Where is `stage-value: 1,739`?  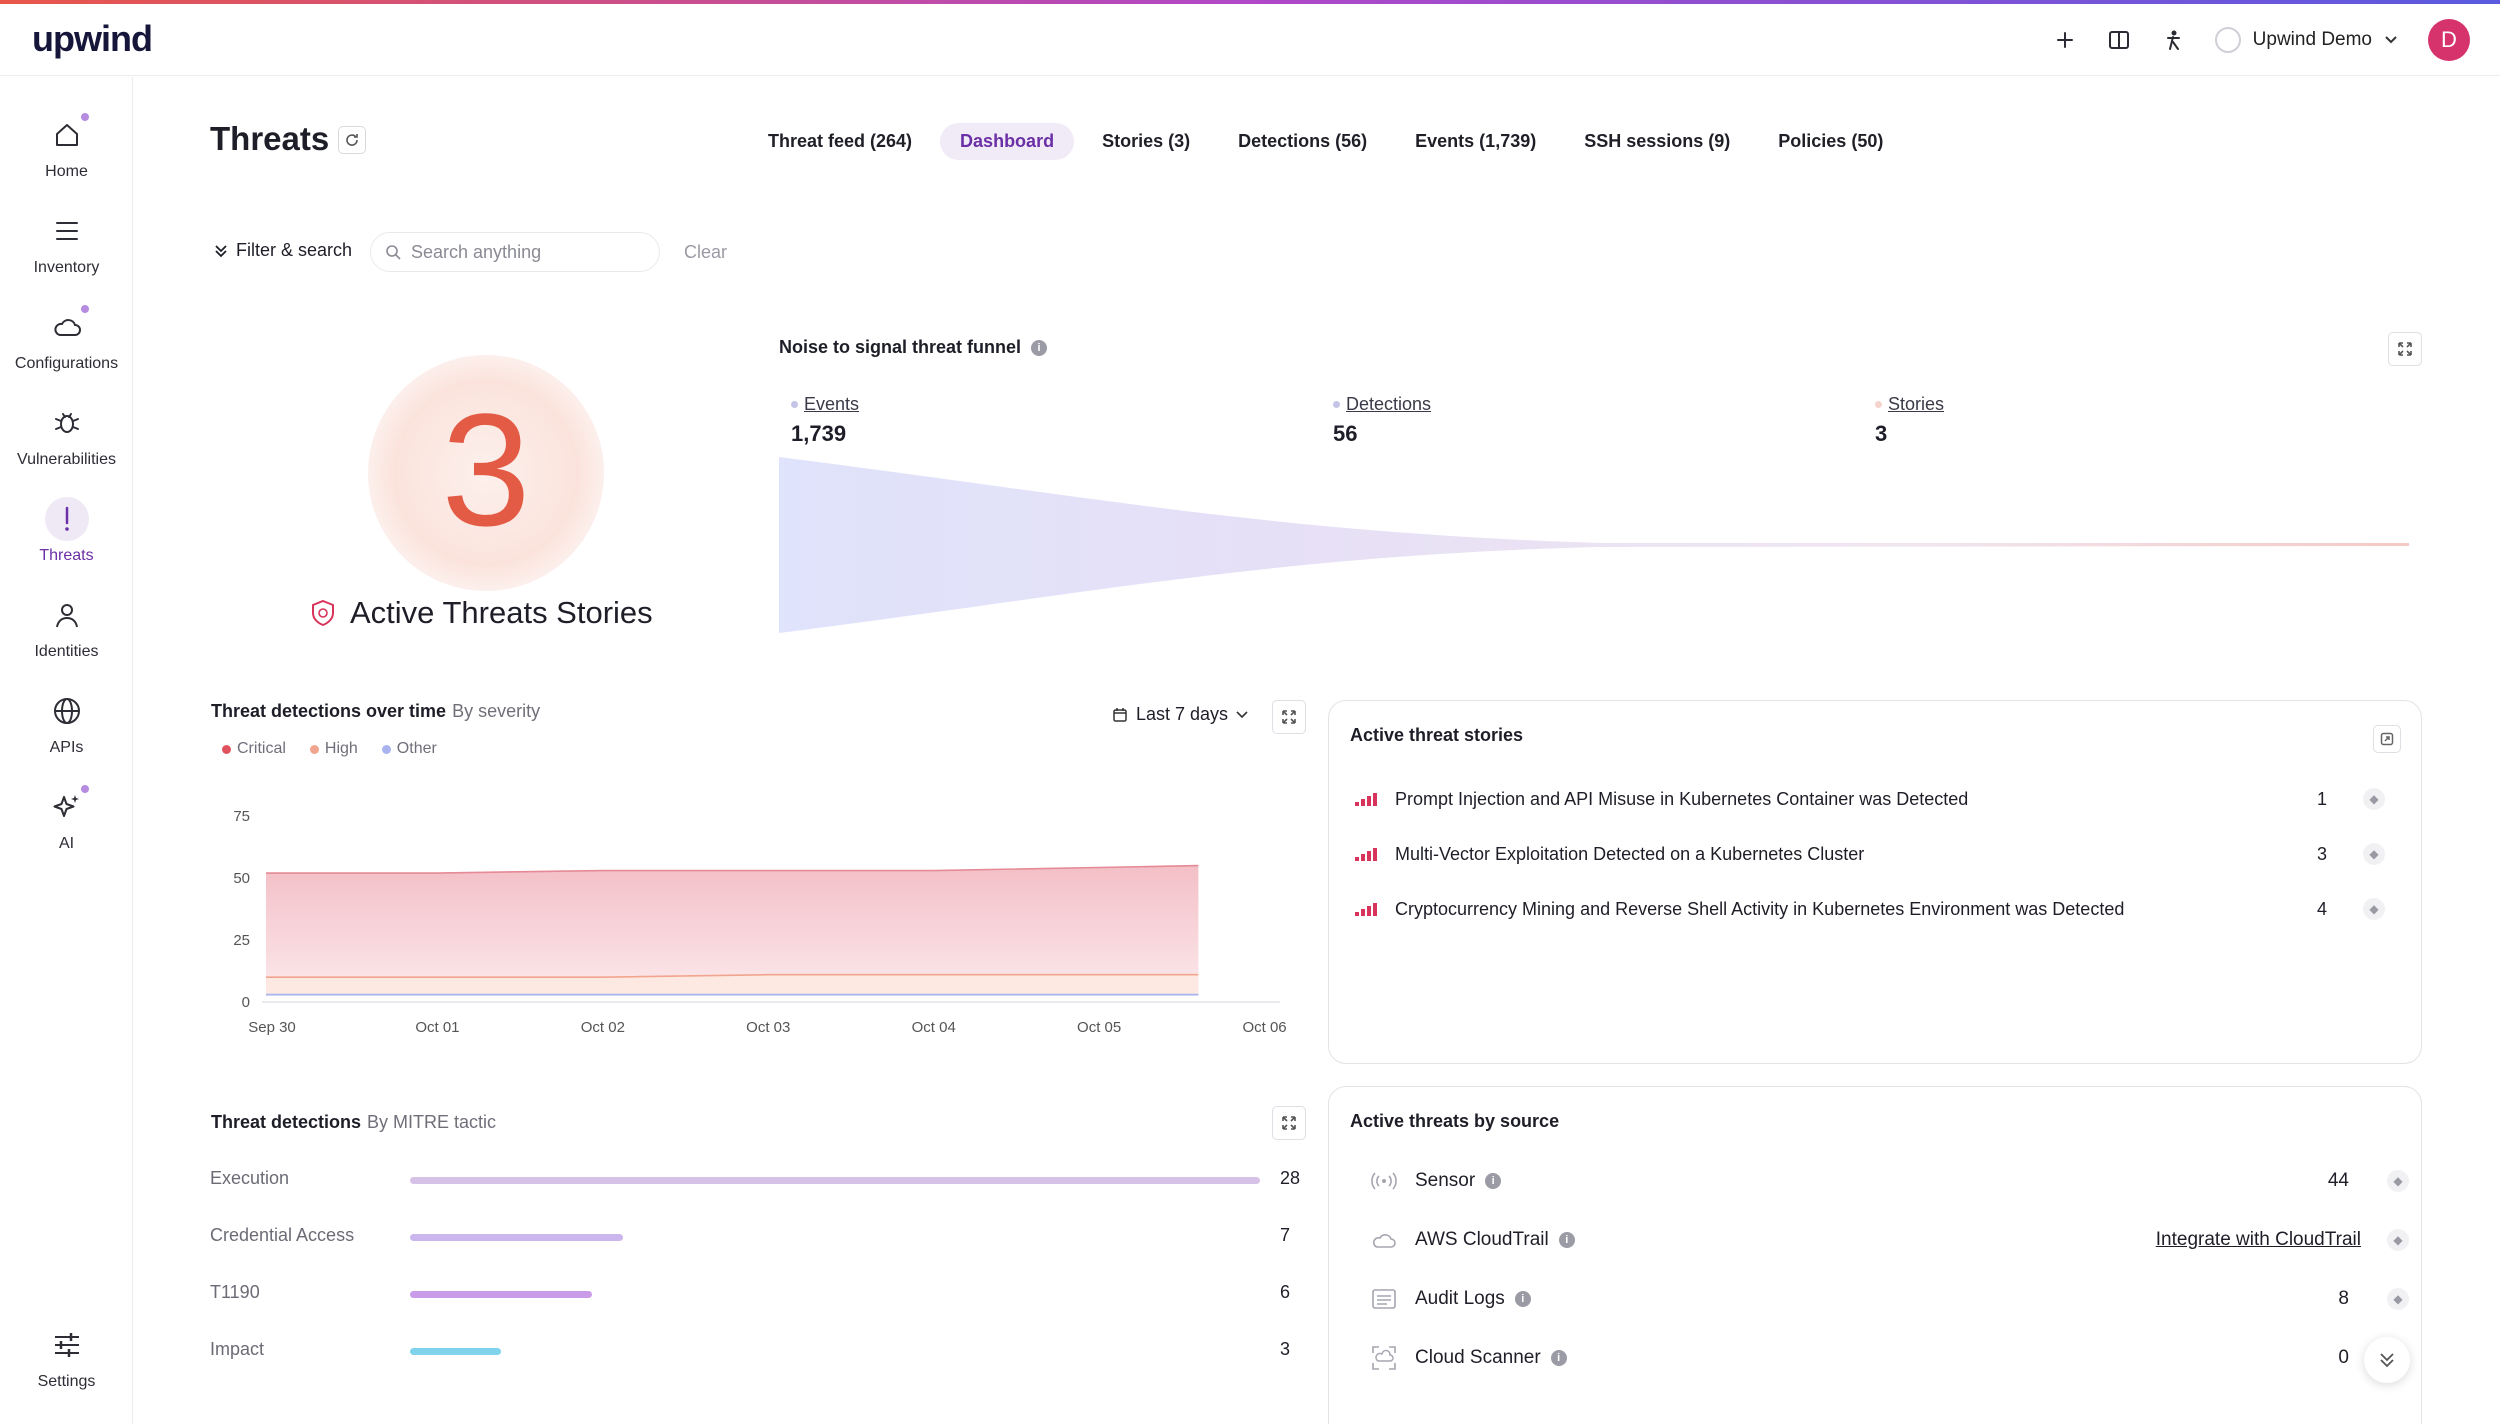 stage-value: 1,739 is located at coordinates (819, 433).